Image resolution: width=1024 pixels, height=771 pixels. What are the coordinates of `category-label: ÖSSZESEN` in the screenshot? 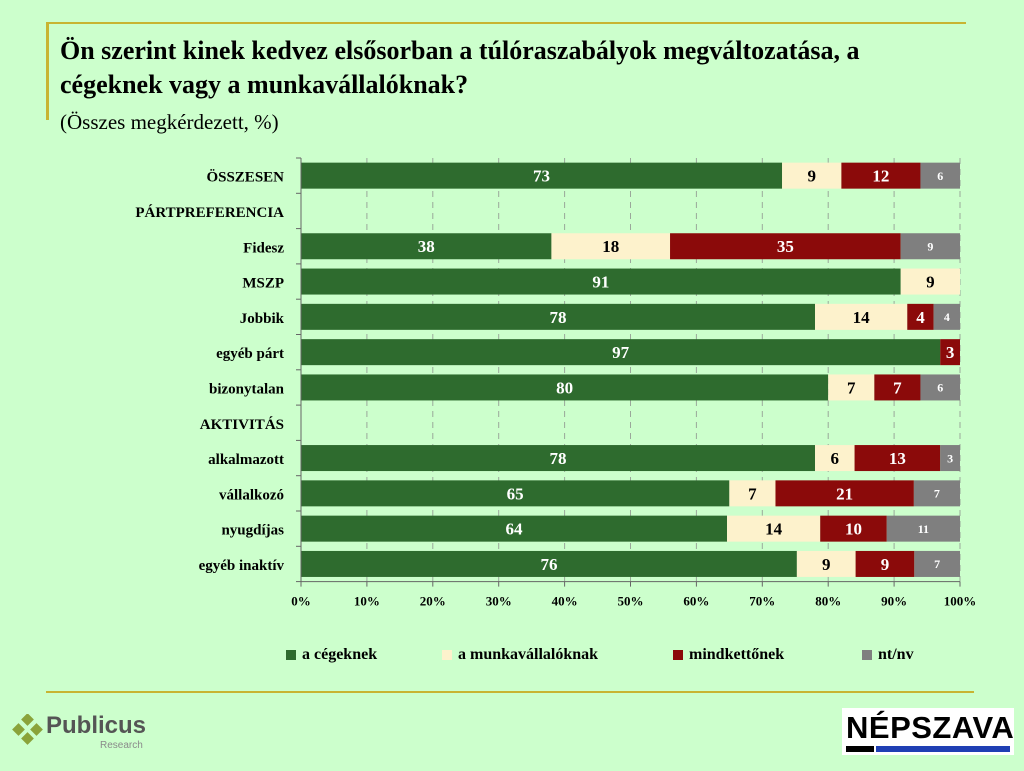 It's located at (245, 177).